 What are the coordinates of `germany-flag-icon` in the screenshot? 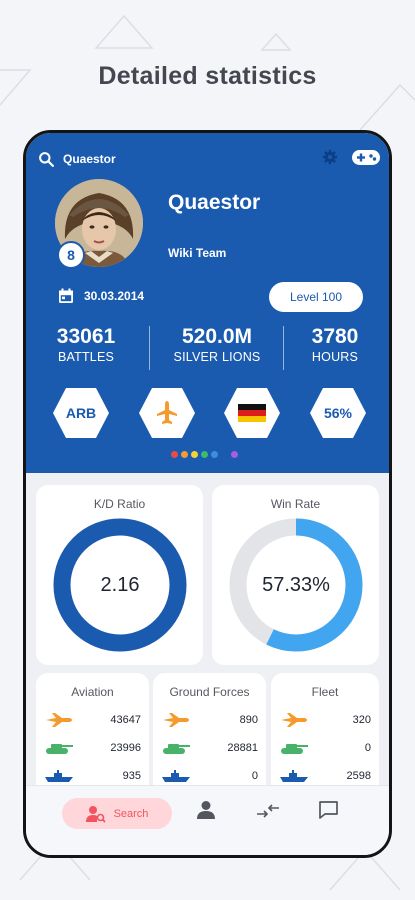 It's located at (252, 413).